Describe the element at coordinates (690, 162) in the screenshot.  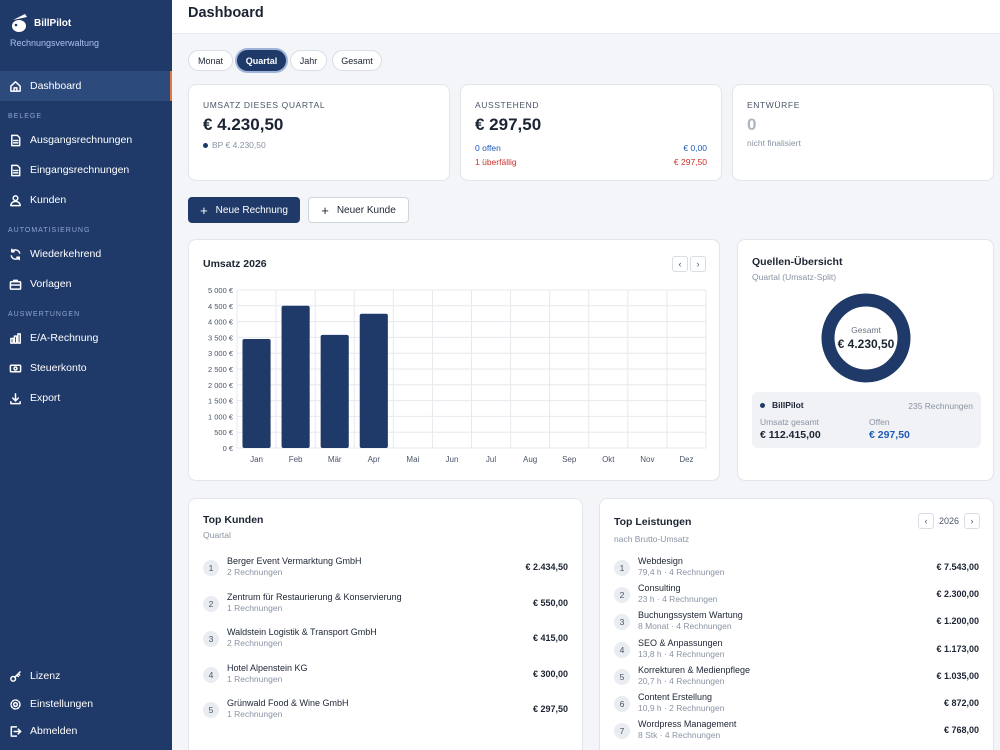
I see `ueberfaellig-value: € 297,50` at that location.